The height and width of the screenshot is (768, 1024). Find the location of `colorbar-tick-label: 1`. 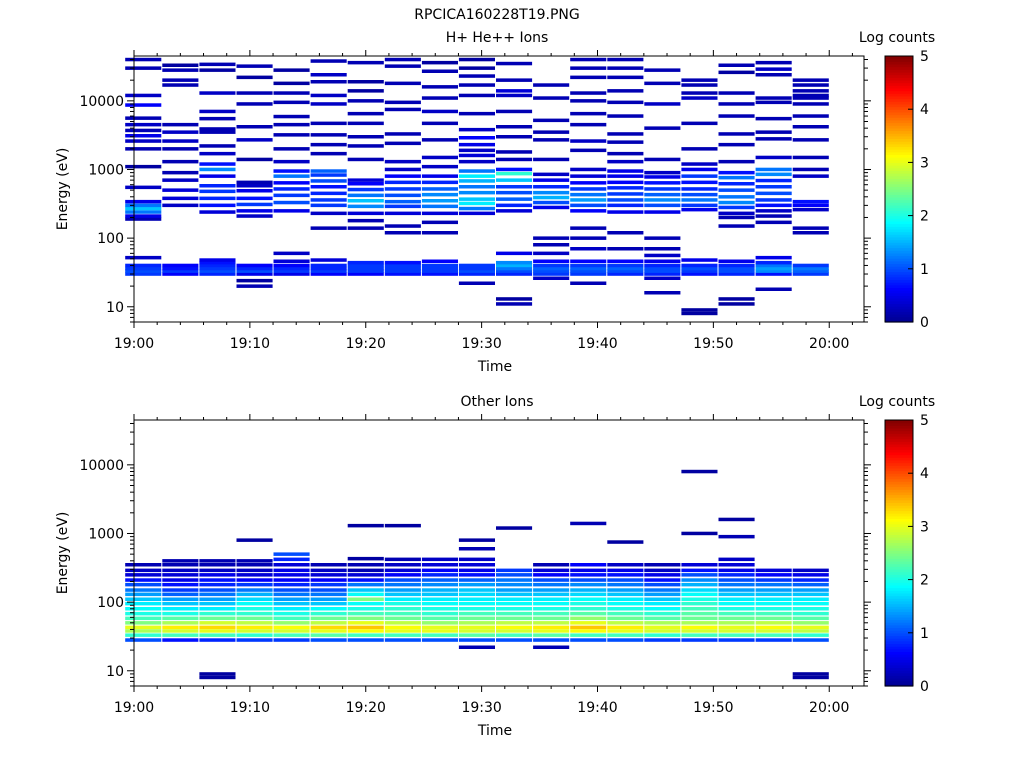

colorbar-tick-label: 1 is located at coordinates (924, 270).